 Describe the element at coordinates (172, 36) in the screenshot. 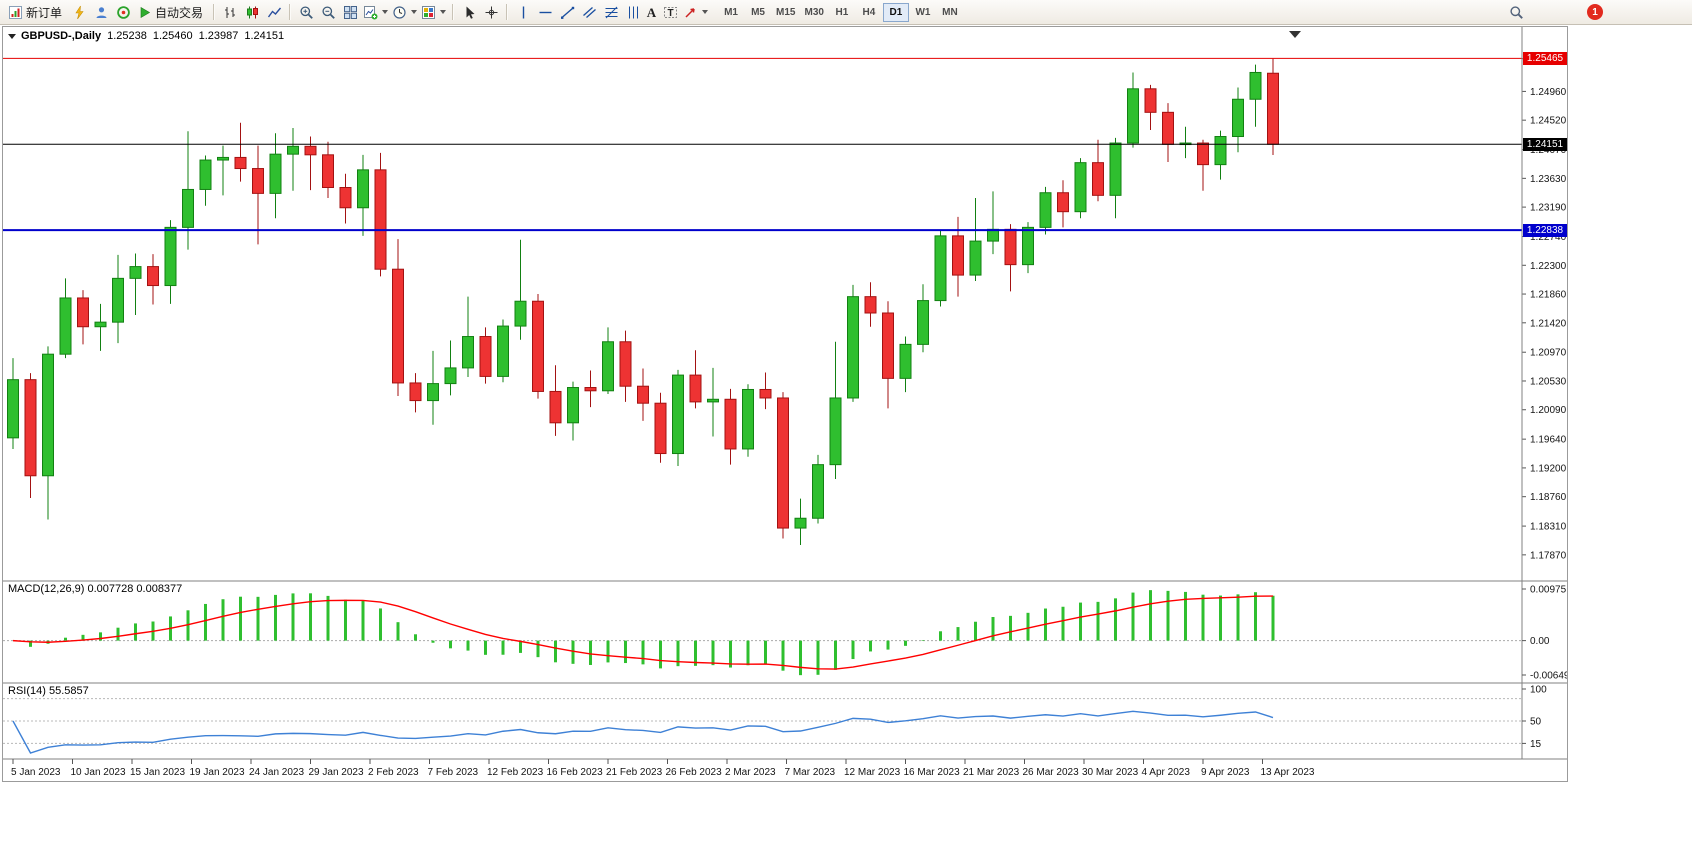

I see `chart-high-value: 1.25460` at that location.